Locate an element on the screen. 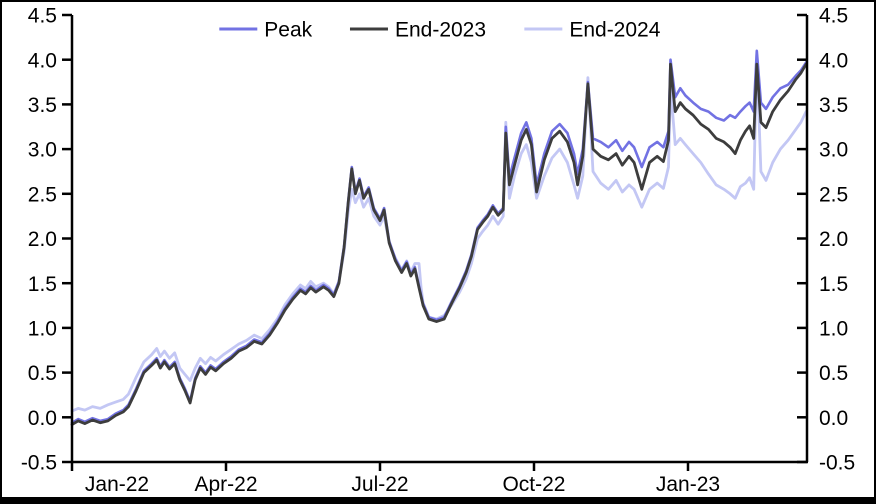 The image size is (876, 504). y-tick-label-left: 4.0 is located at coordinates (42, 60).